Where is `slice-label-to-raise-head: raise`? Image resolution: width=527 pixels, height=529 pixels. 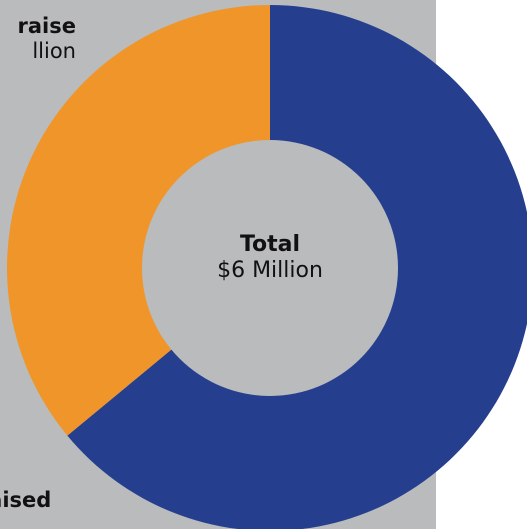 slice-label-to-raise-head: raise is located at coordinates (46, 26).